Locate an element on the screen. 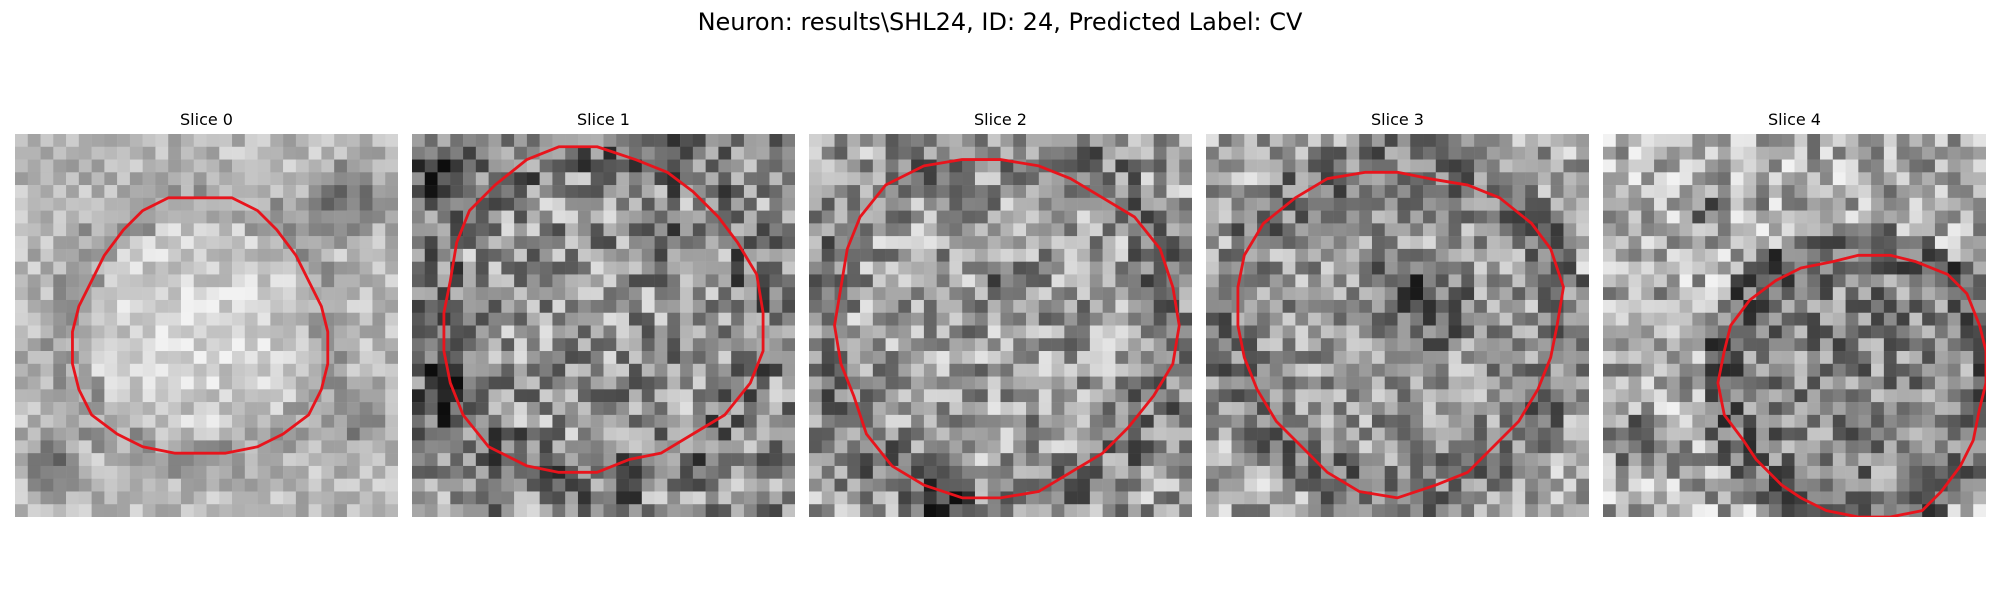 Image resolution: width=2000 pixels, height=600 pixels. slice-title: Slice 3 is located at coordinates (1397, 119).